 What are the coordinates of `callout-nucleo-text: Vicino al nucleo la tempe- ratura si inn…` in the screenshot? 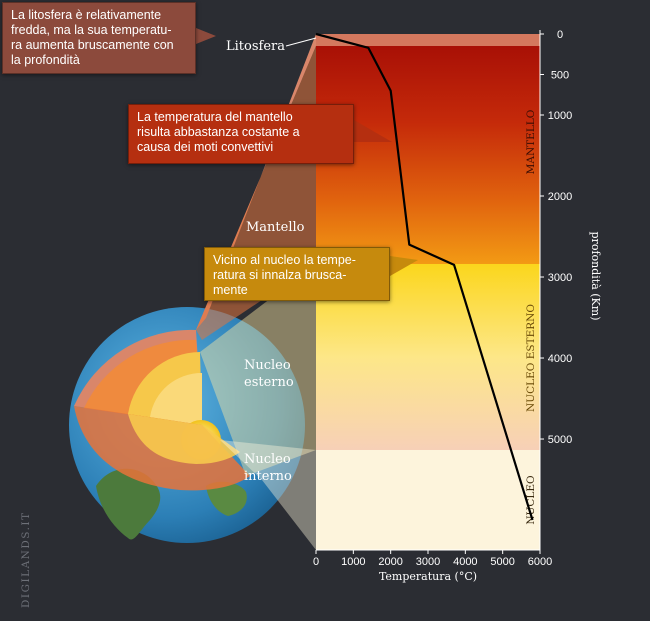 It's located at (284, 275).